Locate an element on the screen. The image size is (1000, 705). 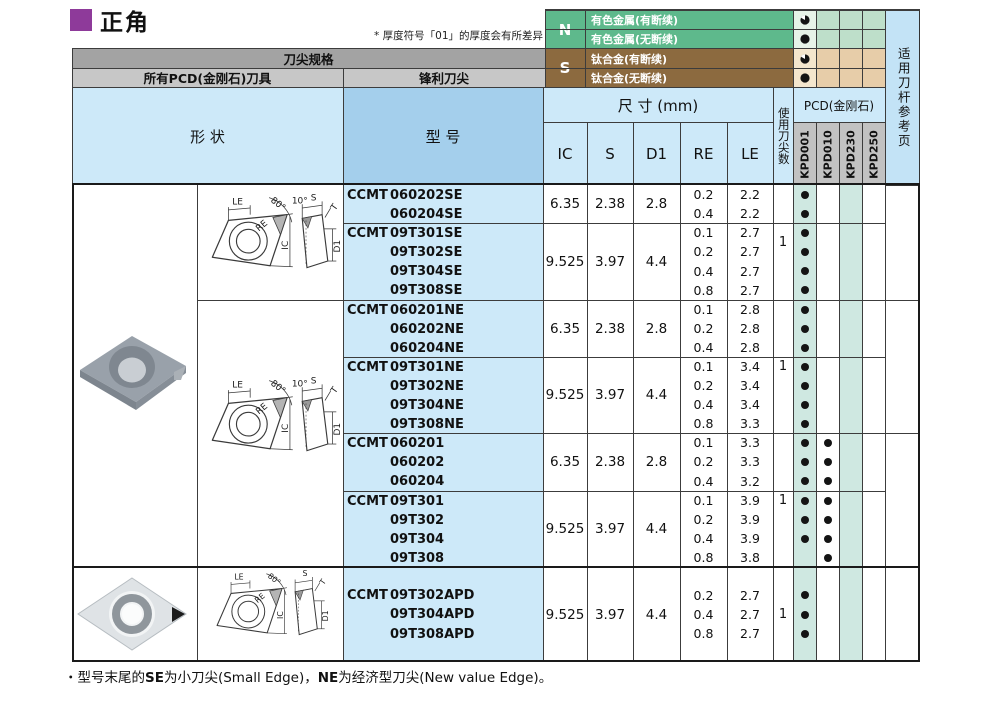
le-value: 3.3 is located at coordinates (750, 462).